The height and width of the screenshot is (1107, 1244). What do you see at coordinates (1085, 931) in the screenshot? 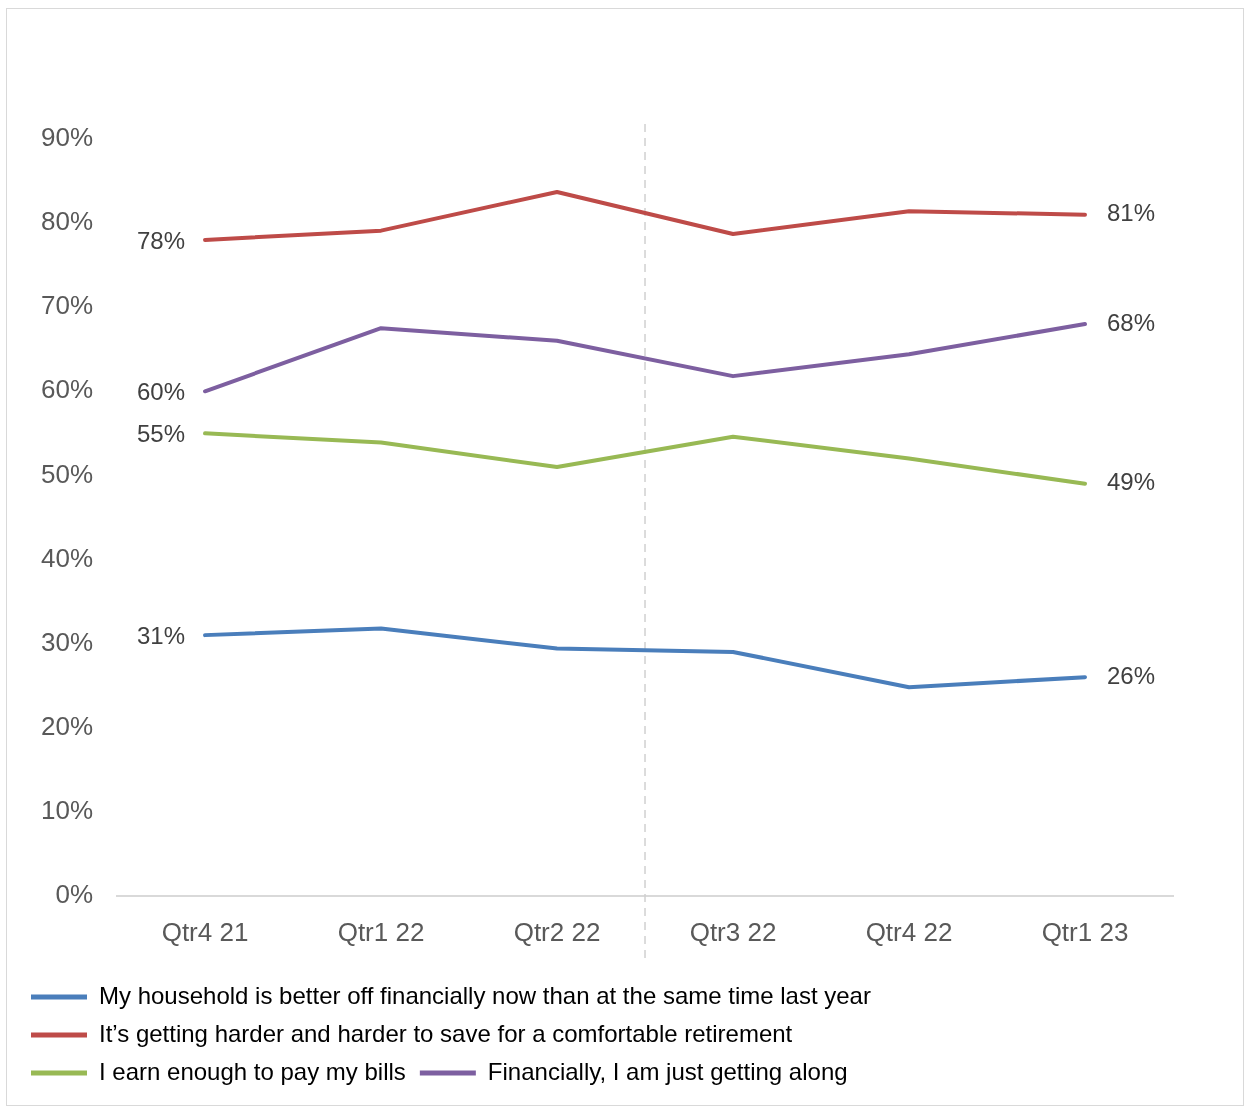
I see `x-tick-label: Qtr1 23` at bounding box center [1085, 931].